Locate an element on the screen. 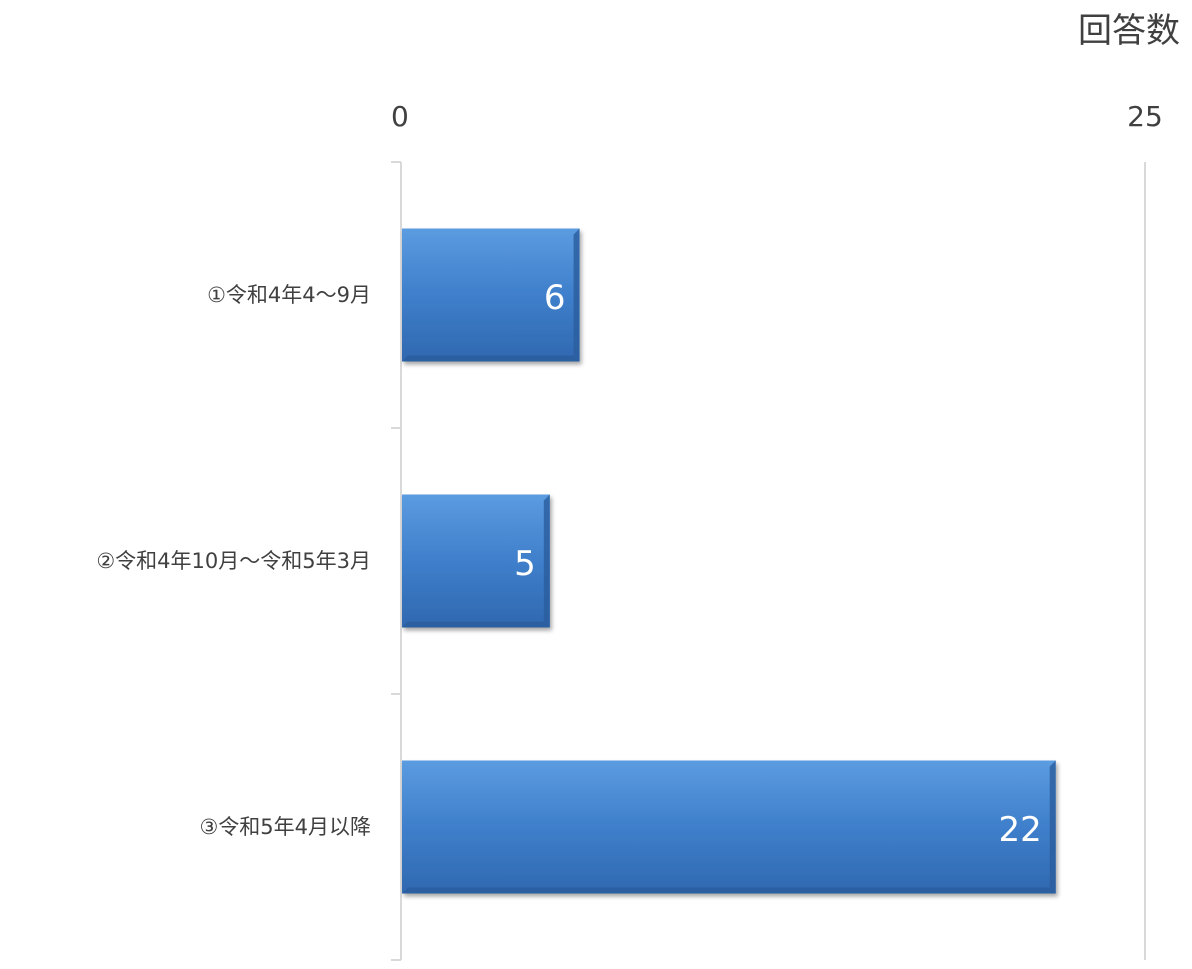 The image size is (1192, 969). axis-title: 回答数 is located at coordinates (1129, 31).